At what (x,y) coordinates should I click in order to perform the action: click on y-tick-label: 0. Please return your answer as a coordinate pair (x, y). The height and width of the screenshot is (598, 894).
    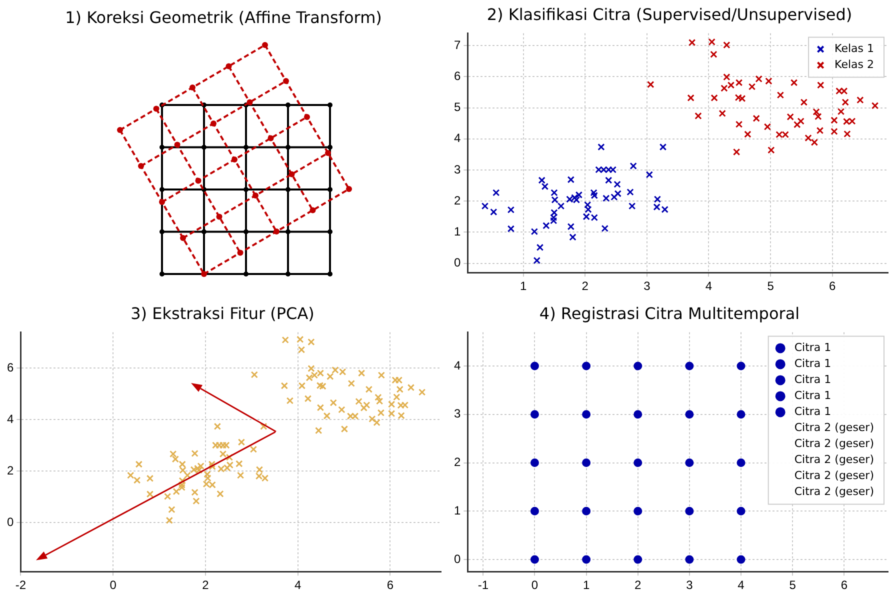
    Looking at the image, I should click on (457, 559).